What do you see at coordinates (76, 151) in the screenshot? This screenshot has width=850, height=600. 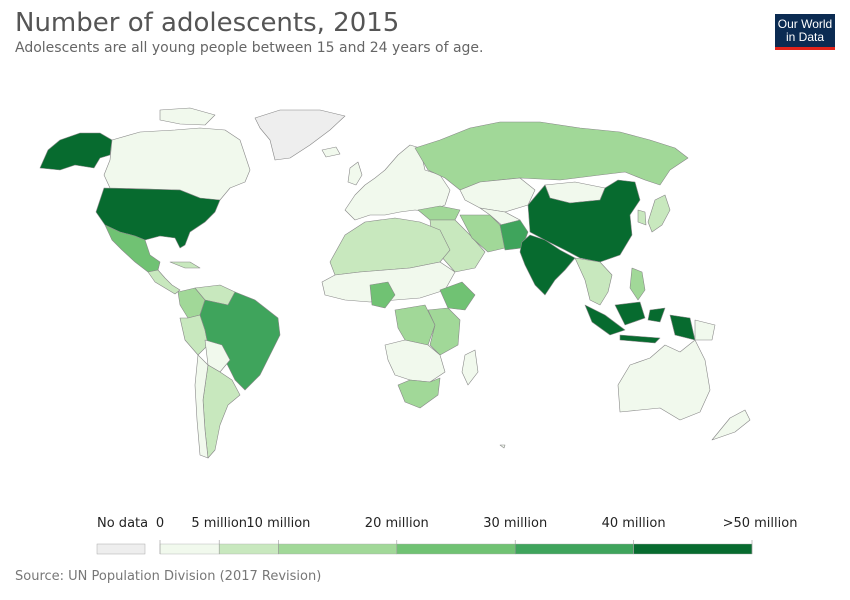 I see `region-alaska` at bounding box center [76, 151].